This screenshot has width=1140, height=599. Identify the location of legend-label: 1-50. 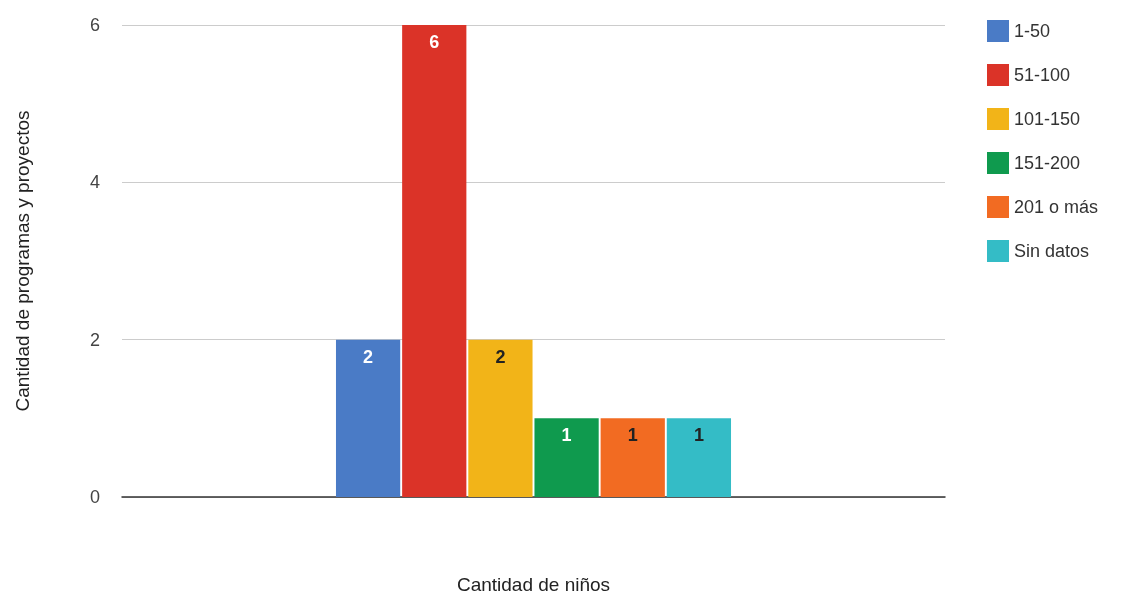
(1032, 31).